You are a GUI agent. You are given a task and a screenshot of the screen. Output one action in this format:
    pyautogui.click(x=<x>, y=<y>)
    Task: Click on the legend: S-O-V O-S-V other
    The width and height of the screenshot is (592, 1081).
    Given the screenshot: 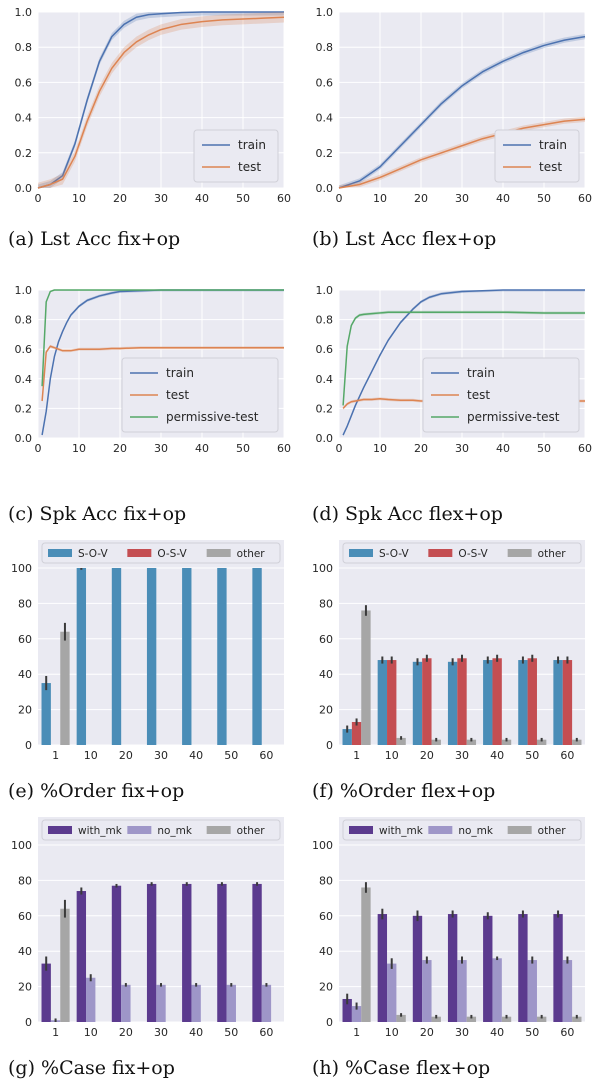 What is the action you would take?
    pyautogui.click(x=462, y=553)
    